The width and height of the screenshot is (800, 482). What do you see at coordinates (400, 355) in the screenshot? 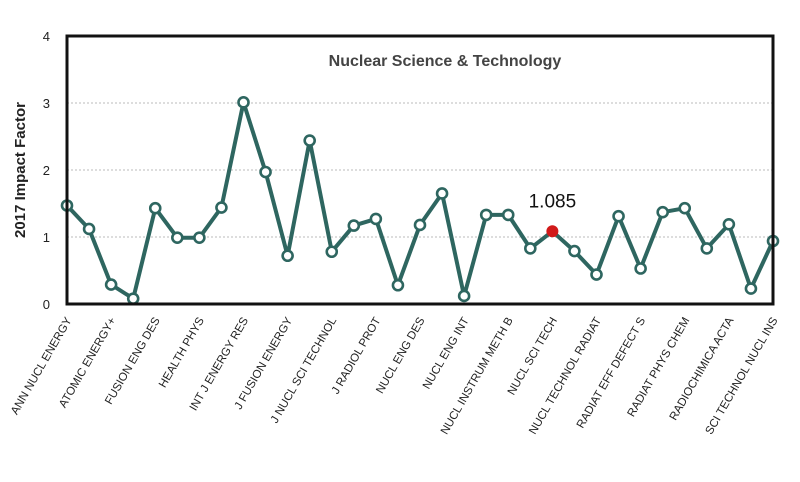
I see `x-tick-label: NUCL ENG DES` at bounding box center [400, 355].